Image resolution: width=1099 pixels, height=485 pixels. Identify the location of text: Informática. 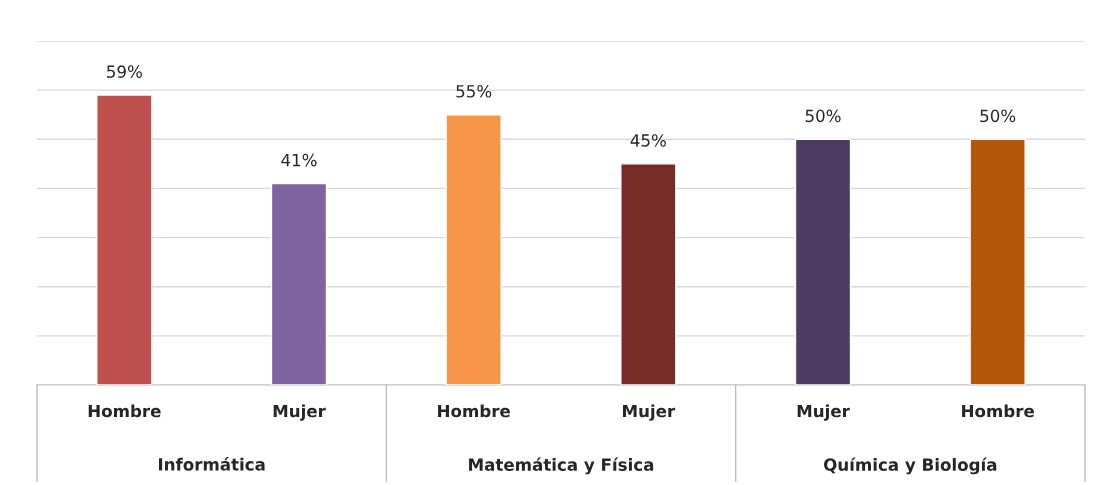
(211, 464).